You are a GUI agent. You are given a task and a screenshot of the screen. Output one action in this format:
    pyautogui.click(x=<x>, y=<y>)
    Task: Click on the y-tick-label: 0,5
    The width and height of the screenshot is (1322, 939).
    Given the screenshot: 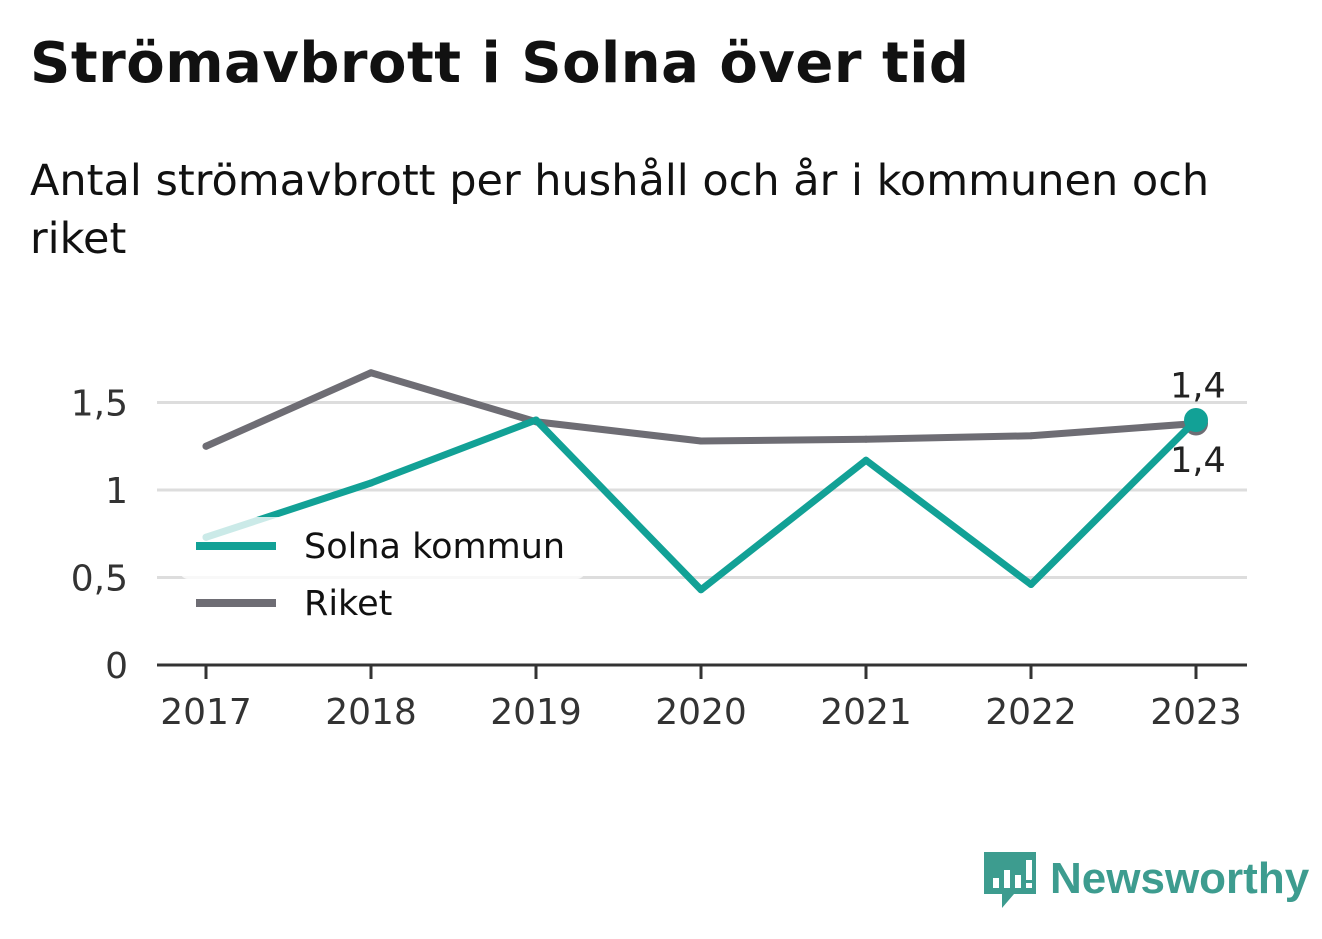 What is the action you would take?
    pyautogui.click(x=99, y=579)
    